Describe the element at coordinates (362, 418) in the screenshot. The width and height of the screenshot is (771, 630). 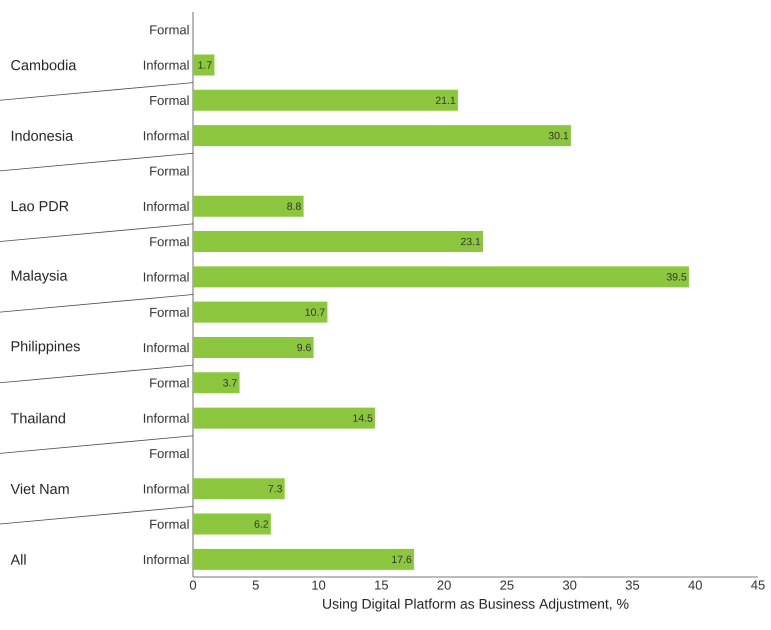
I see `data-label: 14.5` at that location.